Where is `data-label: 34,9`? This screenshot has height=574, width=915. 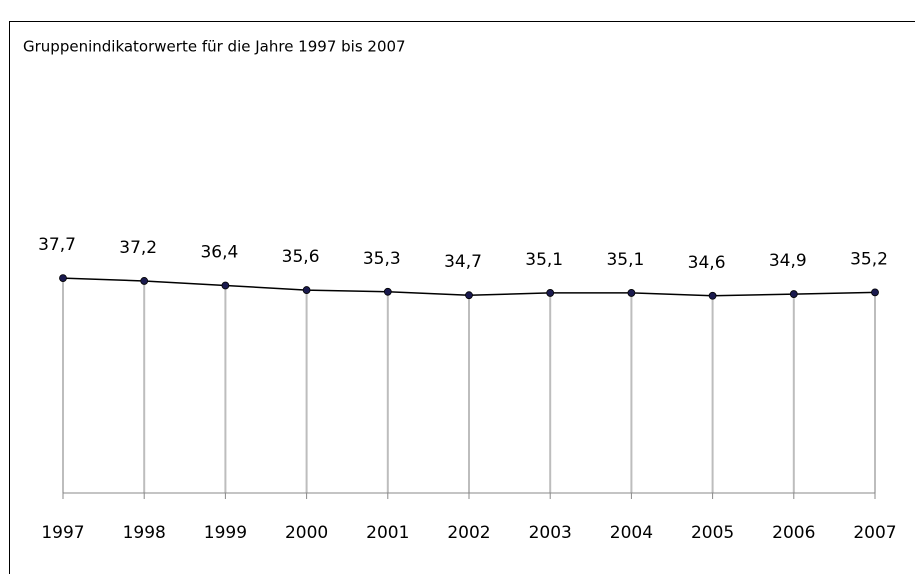
data-label: 34,9 is located at coordinates (788, 261).